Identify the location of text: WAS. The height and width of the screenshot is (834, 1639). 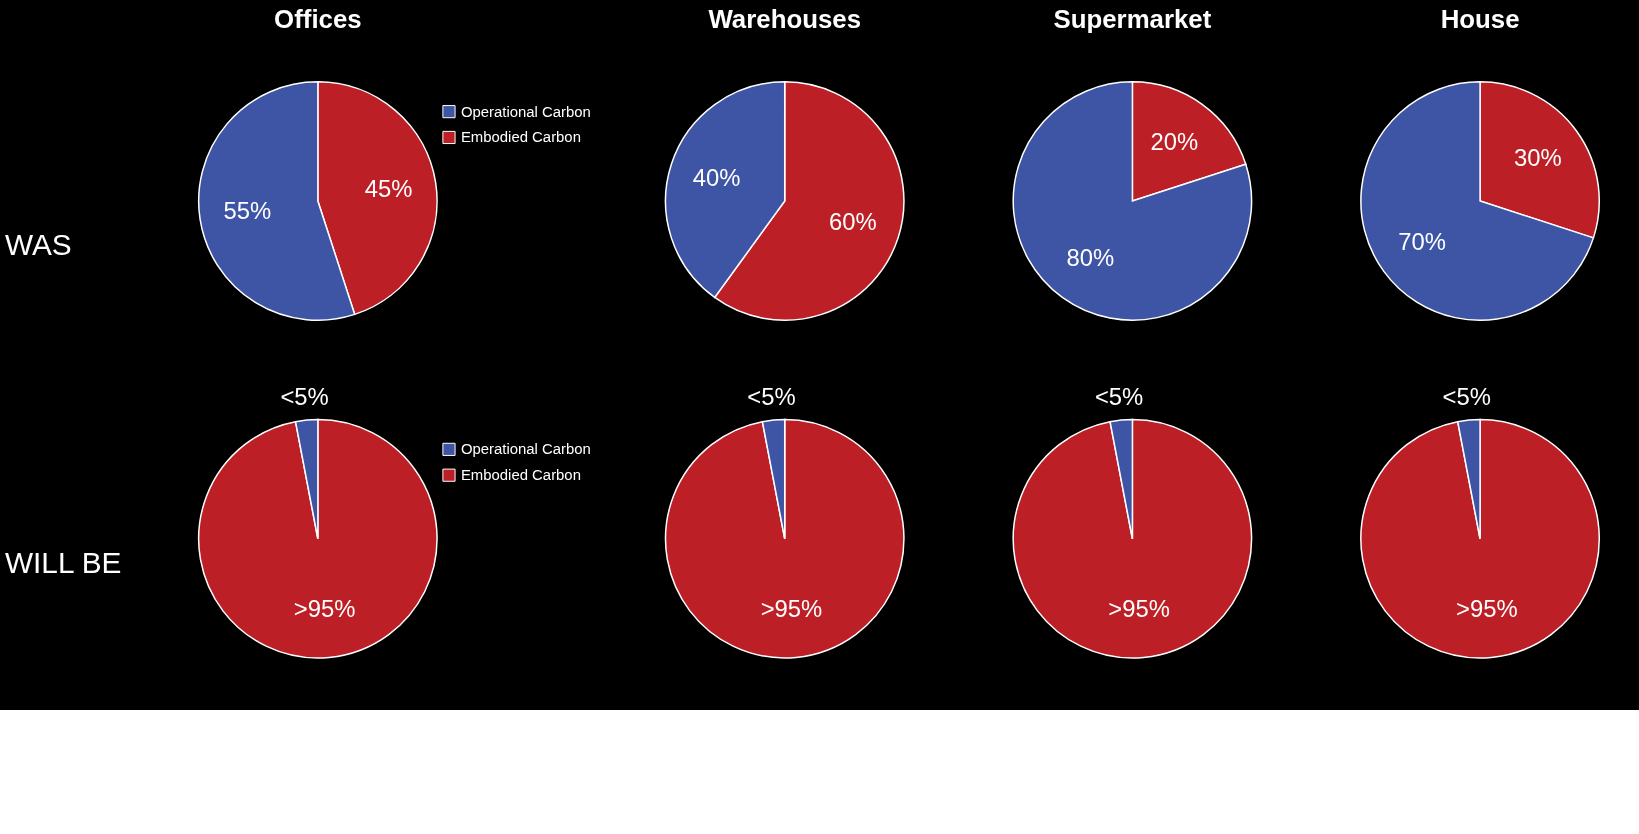
(38, 244).